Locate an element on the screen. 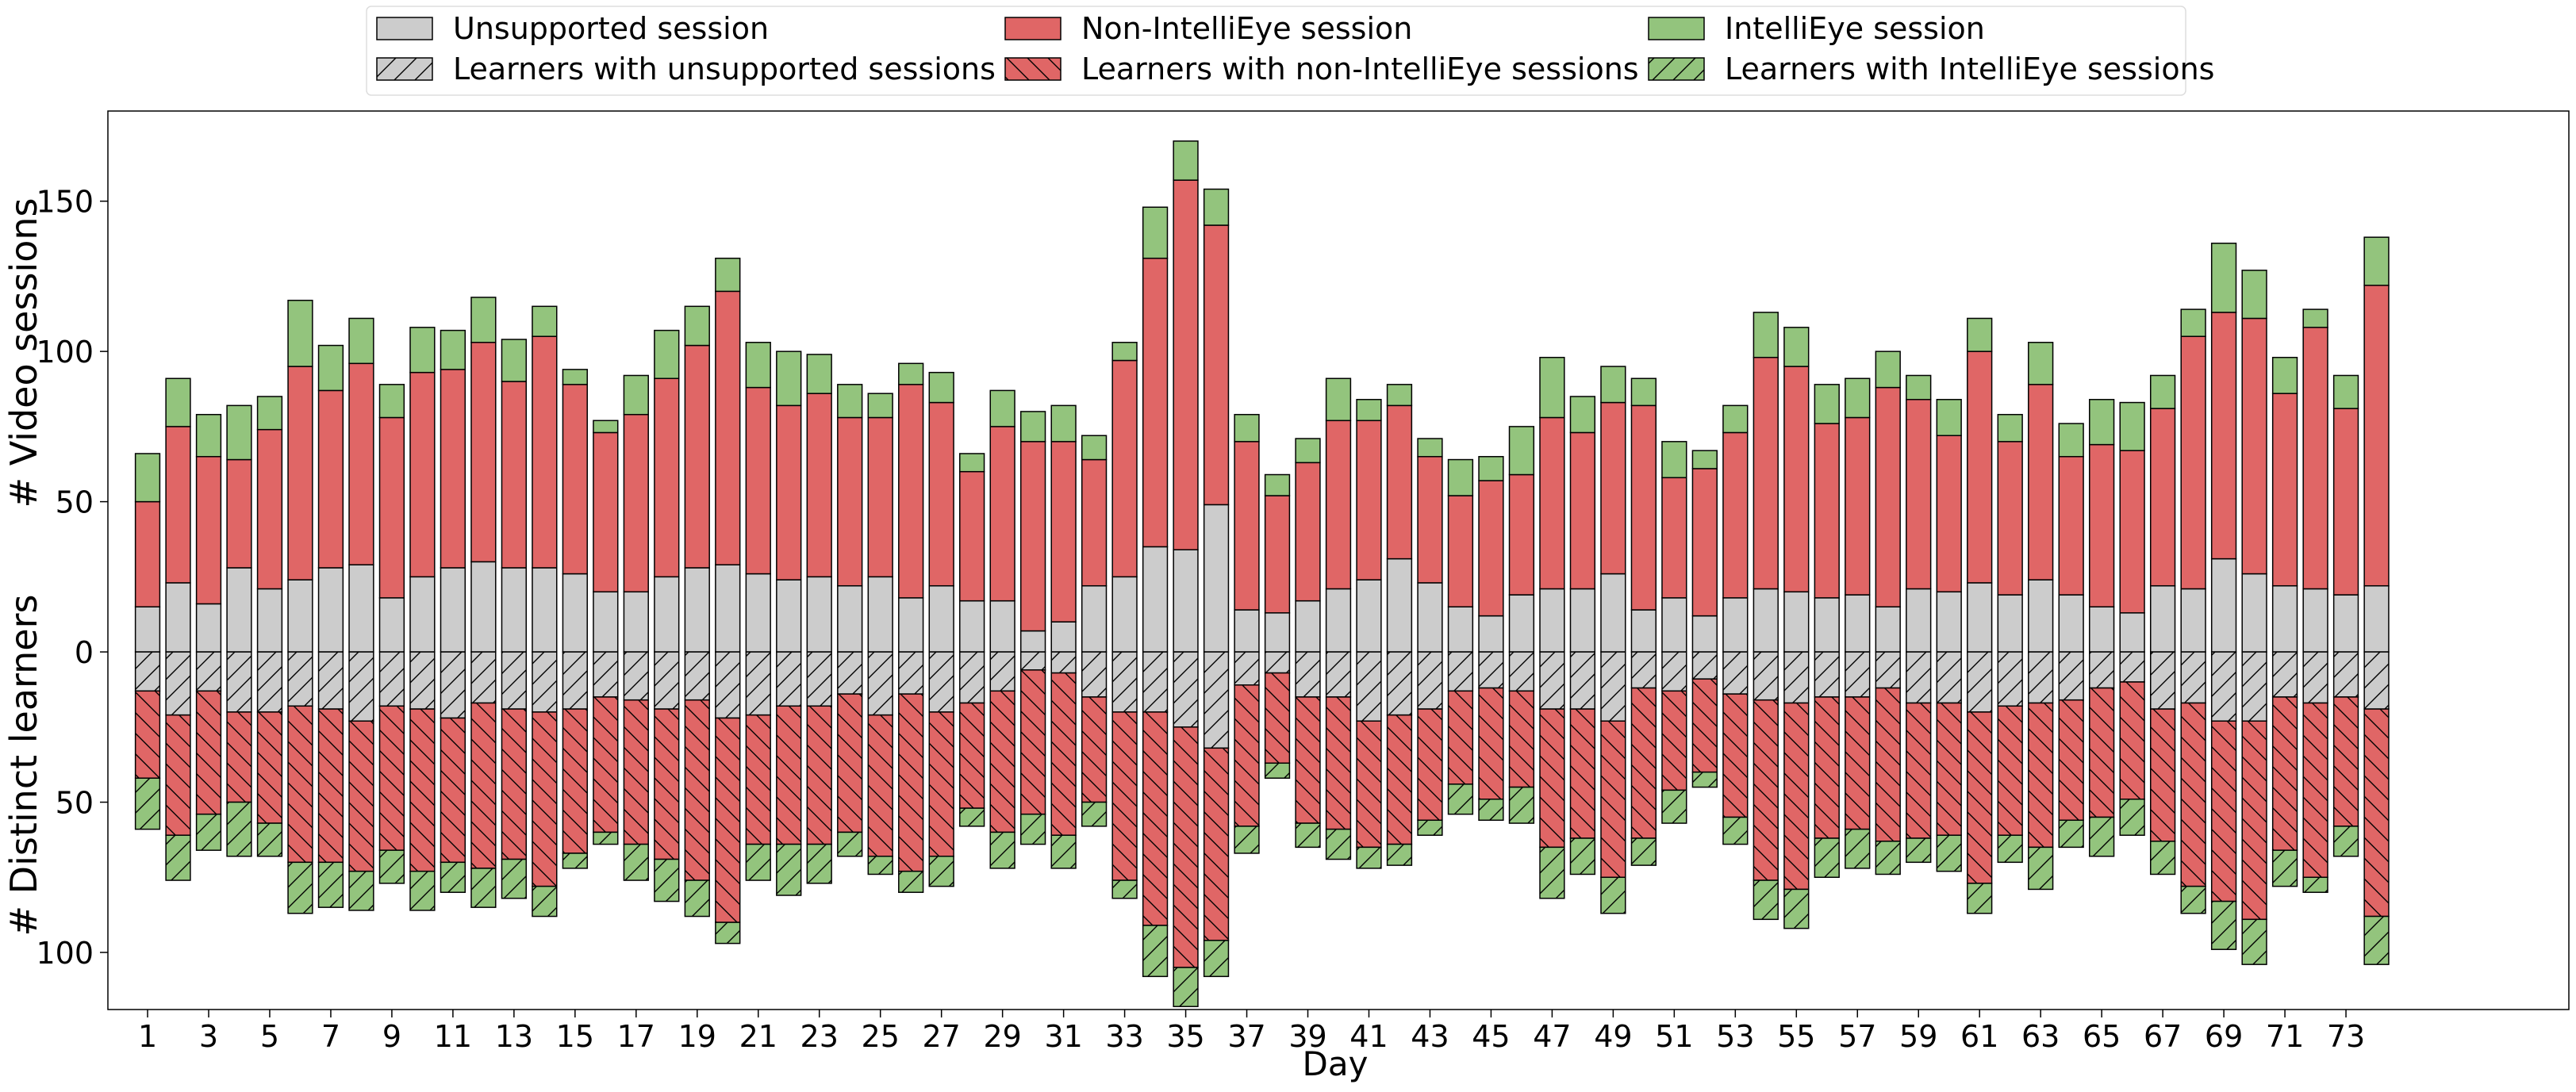 This screenshot has height=1092, width=2576. x-tick-label: 65 is located at coordinates (2102, 1036).